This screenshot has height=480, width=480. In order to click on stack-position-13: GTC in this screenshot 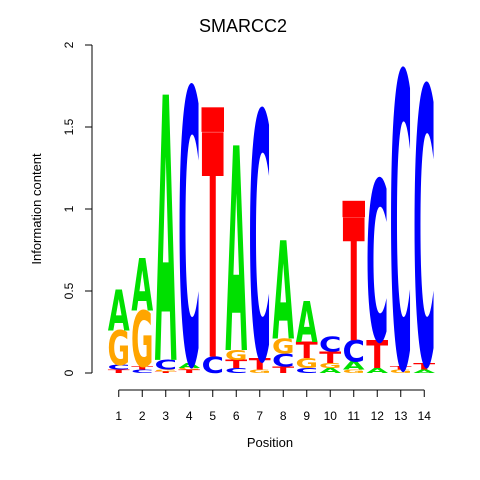, I will do `click(401, 231)`.